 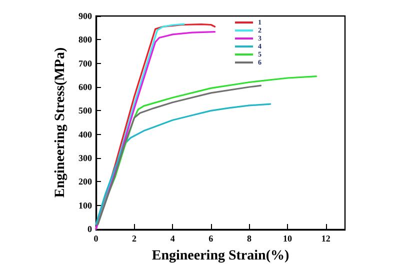 I want to click on y-tick-label: 500, so click(x=85, y=111).